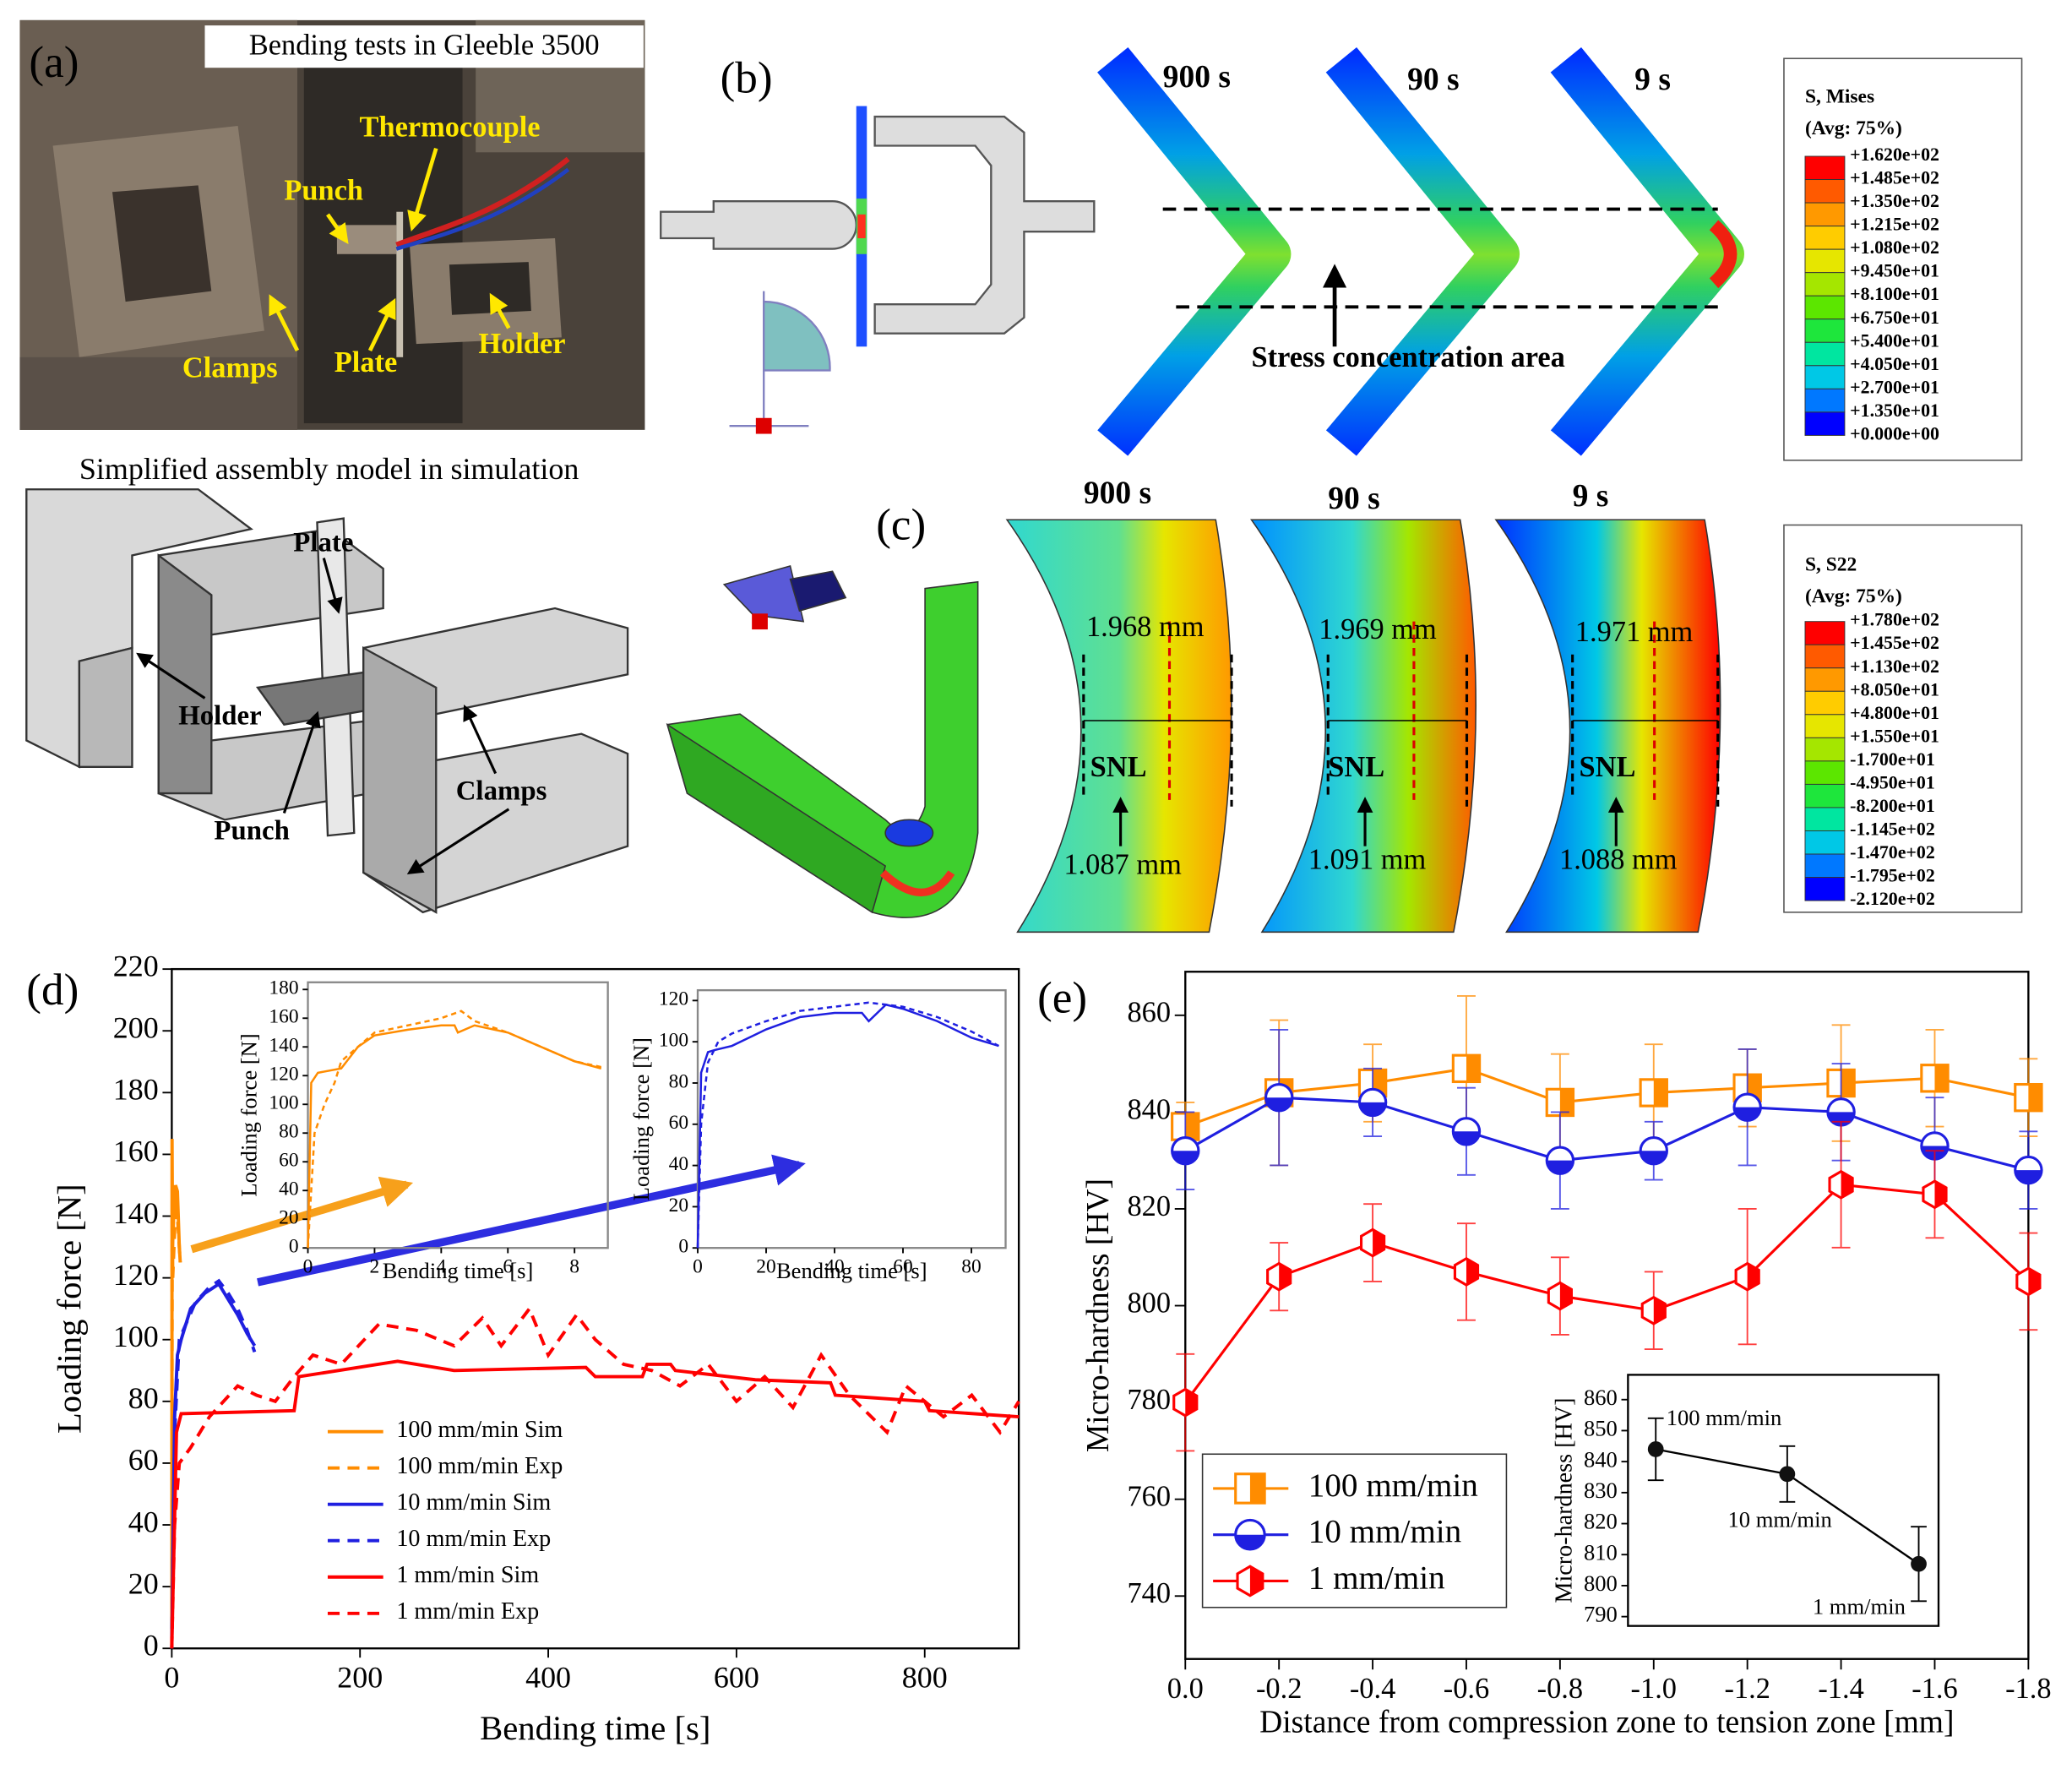 The width and height of the screenshot is (2072, 1769). Describe the element at coordinates (1831, 564) in the screenshot. I see `legend-title: S, S22` at that location.